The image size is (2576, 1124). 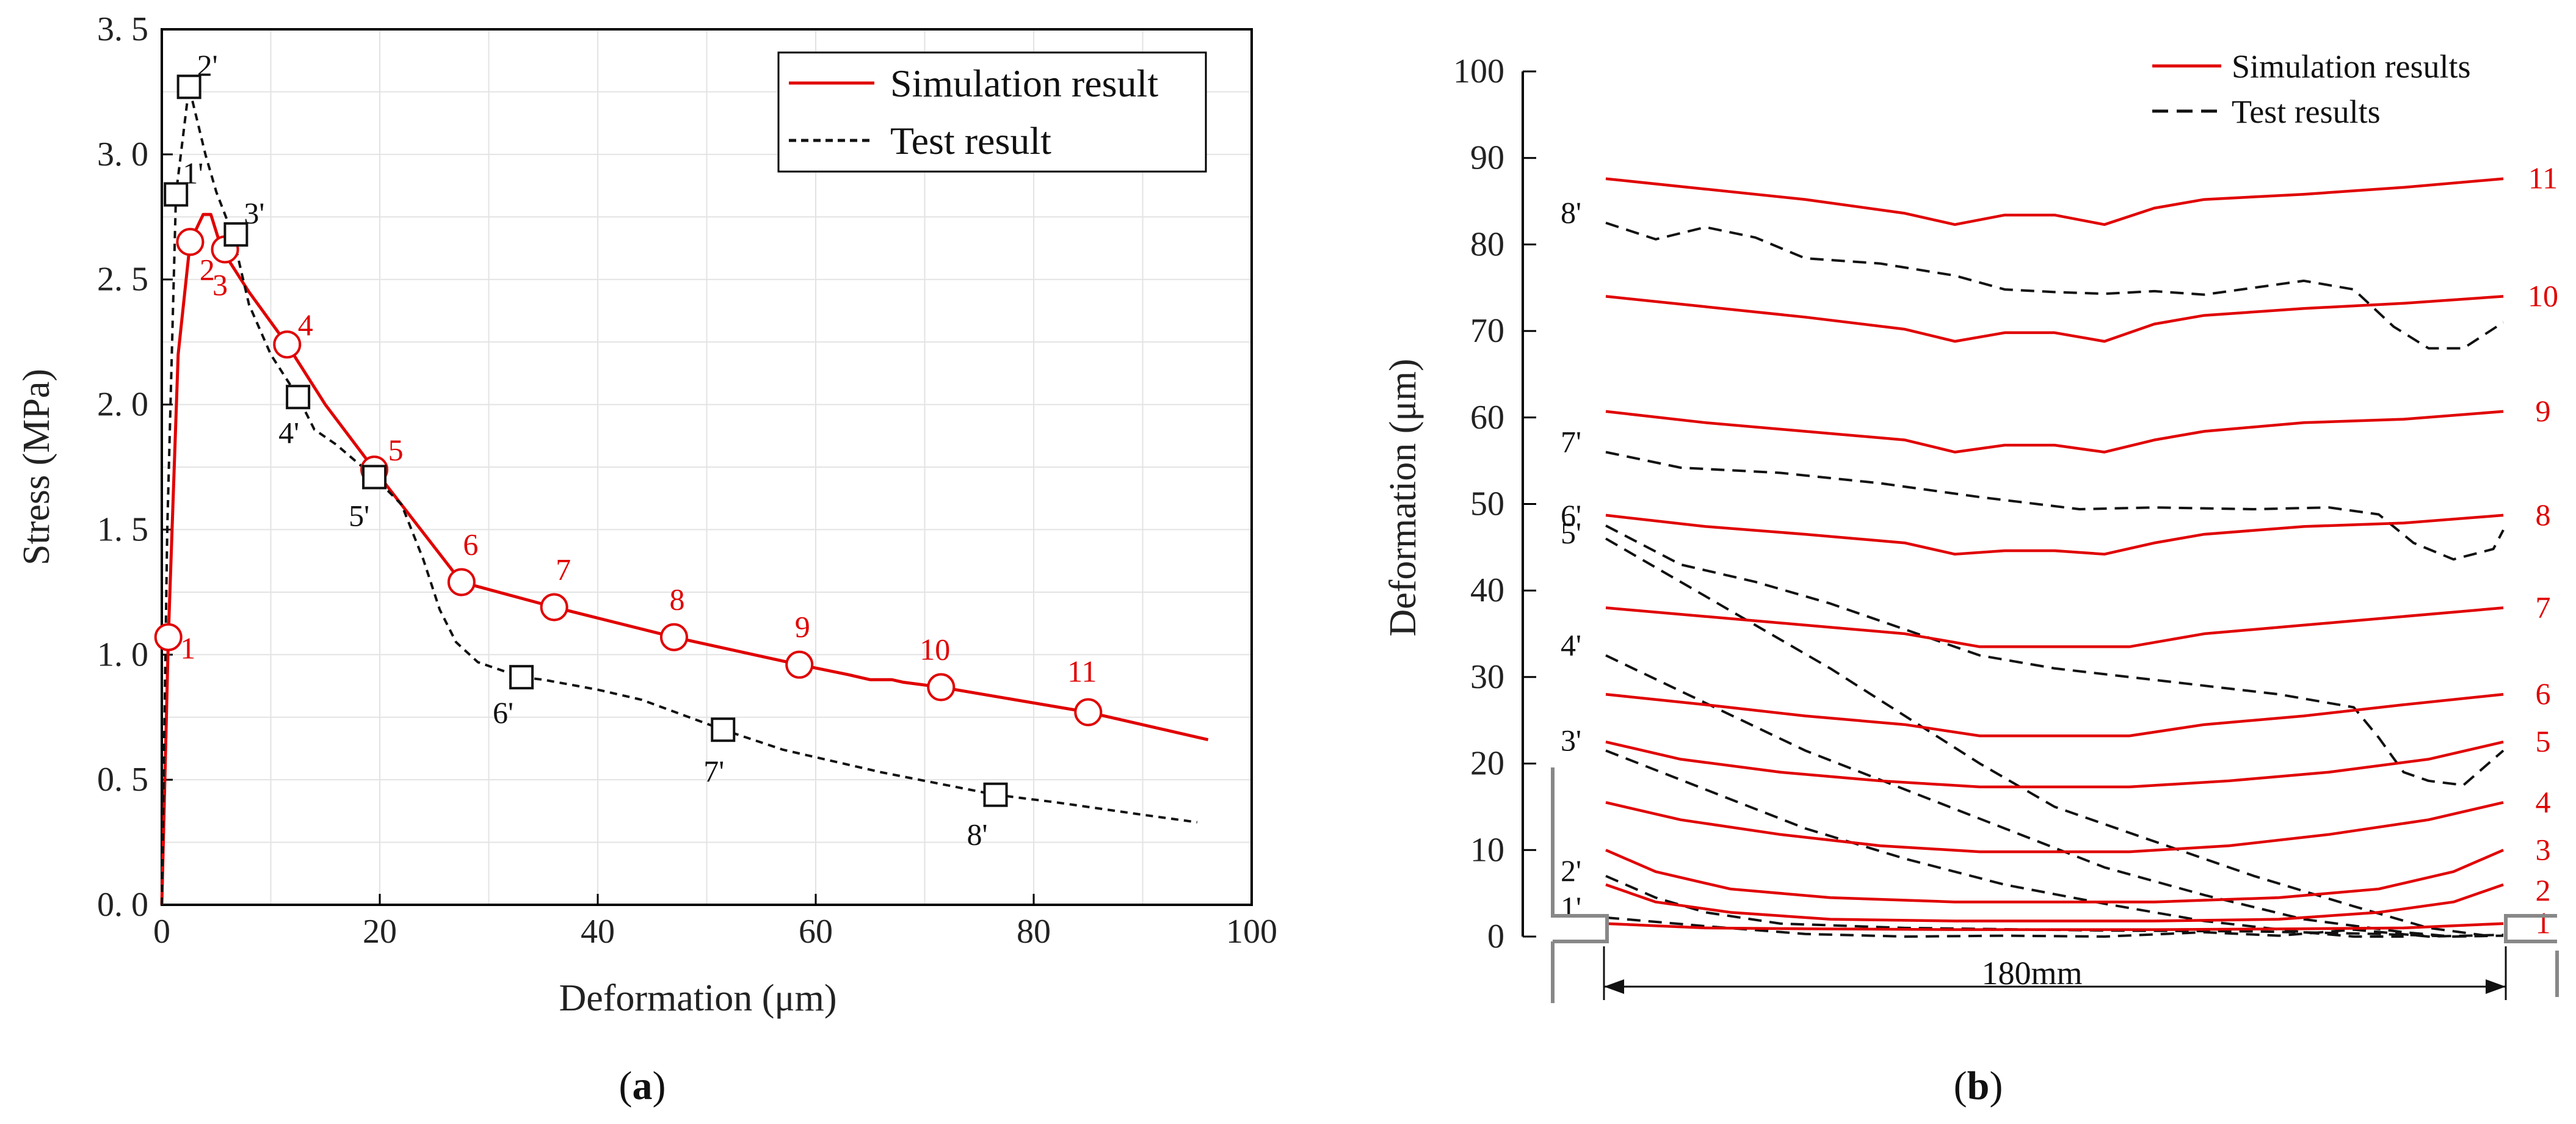 I want to click on test-curve-4p, so click(x=2029, y=796).